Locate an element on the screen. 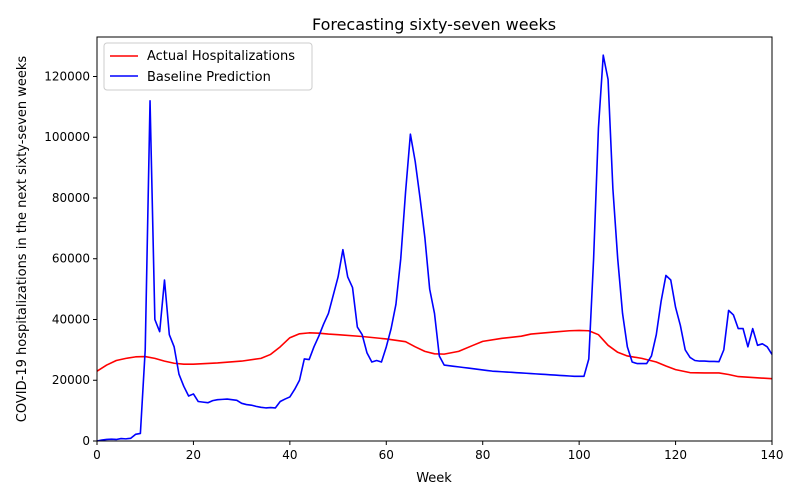 This screenshot has height=500, width=800. x-axis: 0 20 40 60 80 100 120 140 is located at coordinates (438, 451).